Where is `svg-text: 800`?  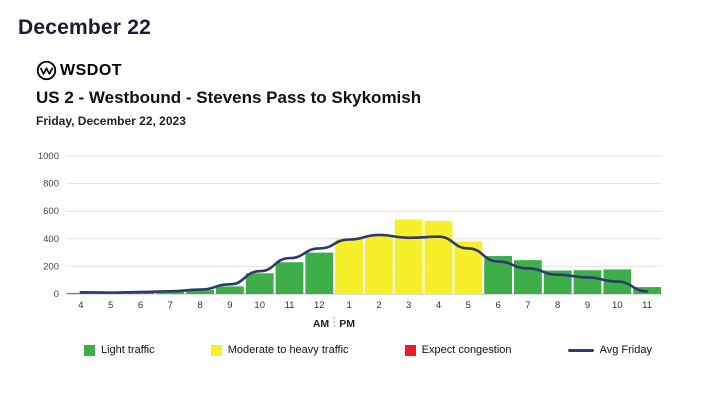 svg-text: 800 is located at coordinates (51, 184).